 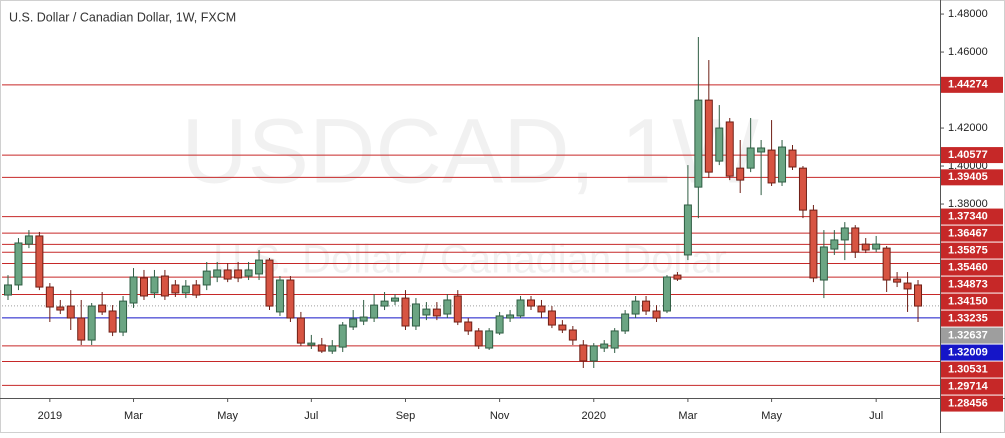 What do you see at coordinates (687, 416) in the screenshot?
I see `x-tick-label: Mar` at bounding box center [687, 416].